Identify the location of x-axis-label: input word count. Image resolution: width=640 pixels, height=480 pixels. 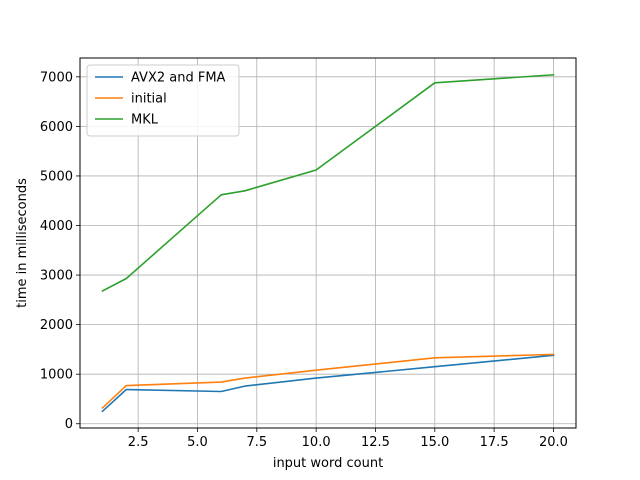
(328, 463).